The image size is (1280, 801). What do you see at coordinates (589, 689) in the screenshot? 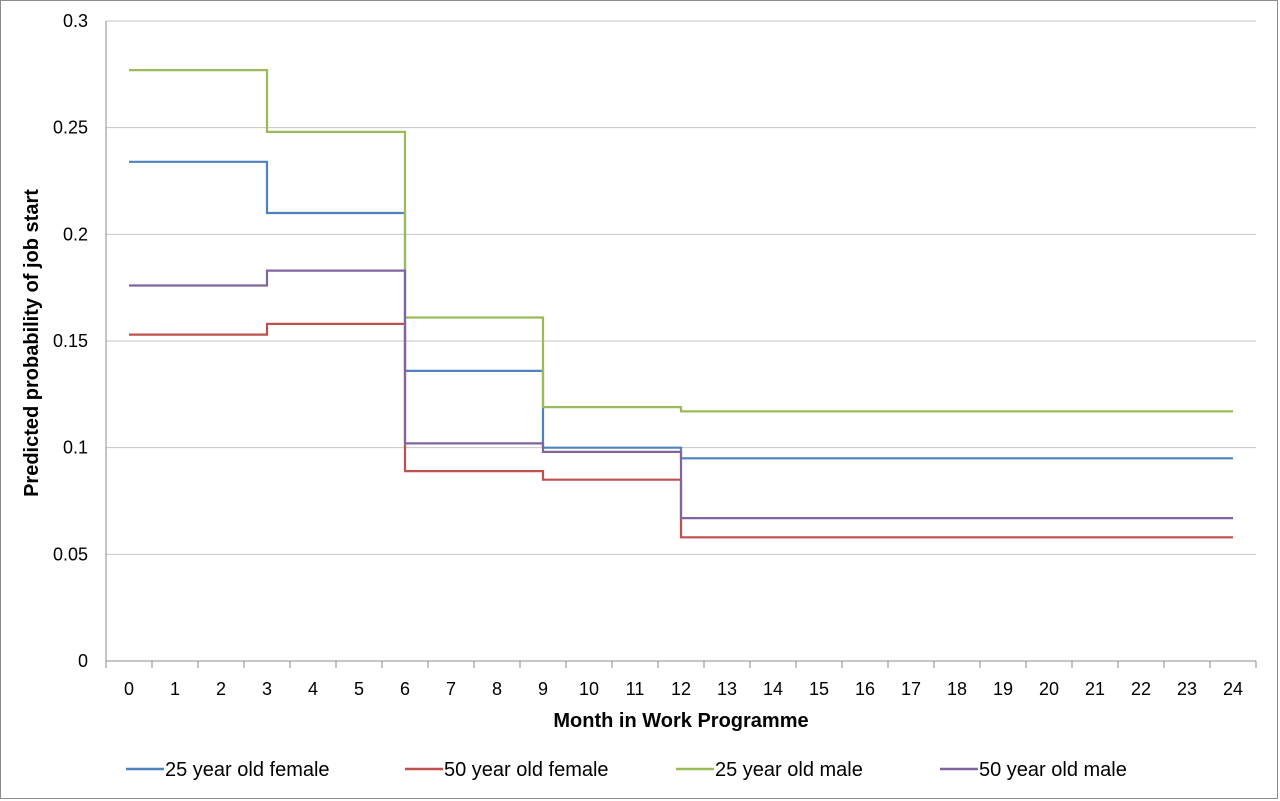
I see `x-tick-label: 10` at bounding box center [589, 689].